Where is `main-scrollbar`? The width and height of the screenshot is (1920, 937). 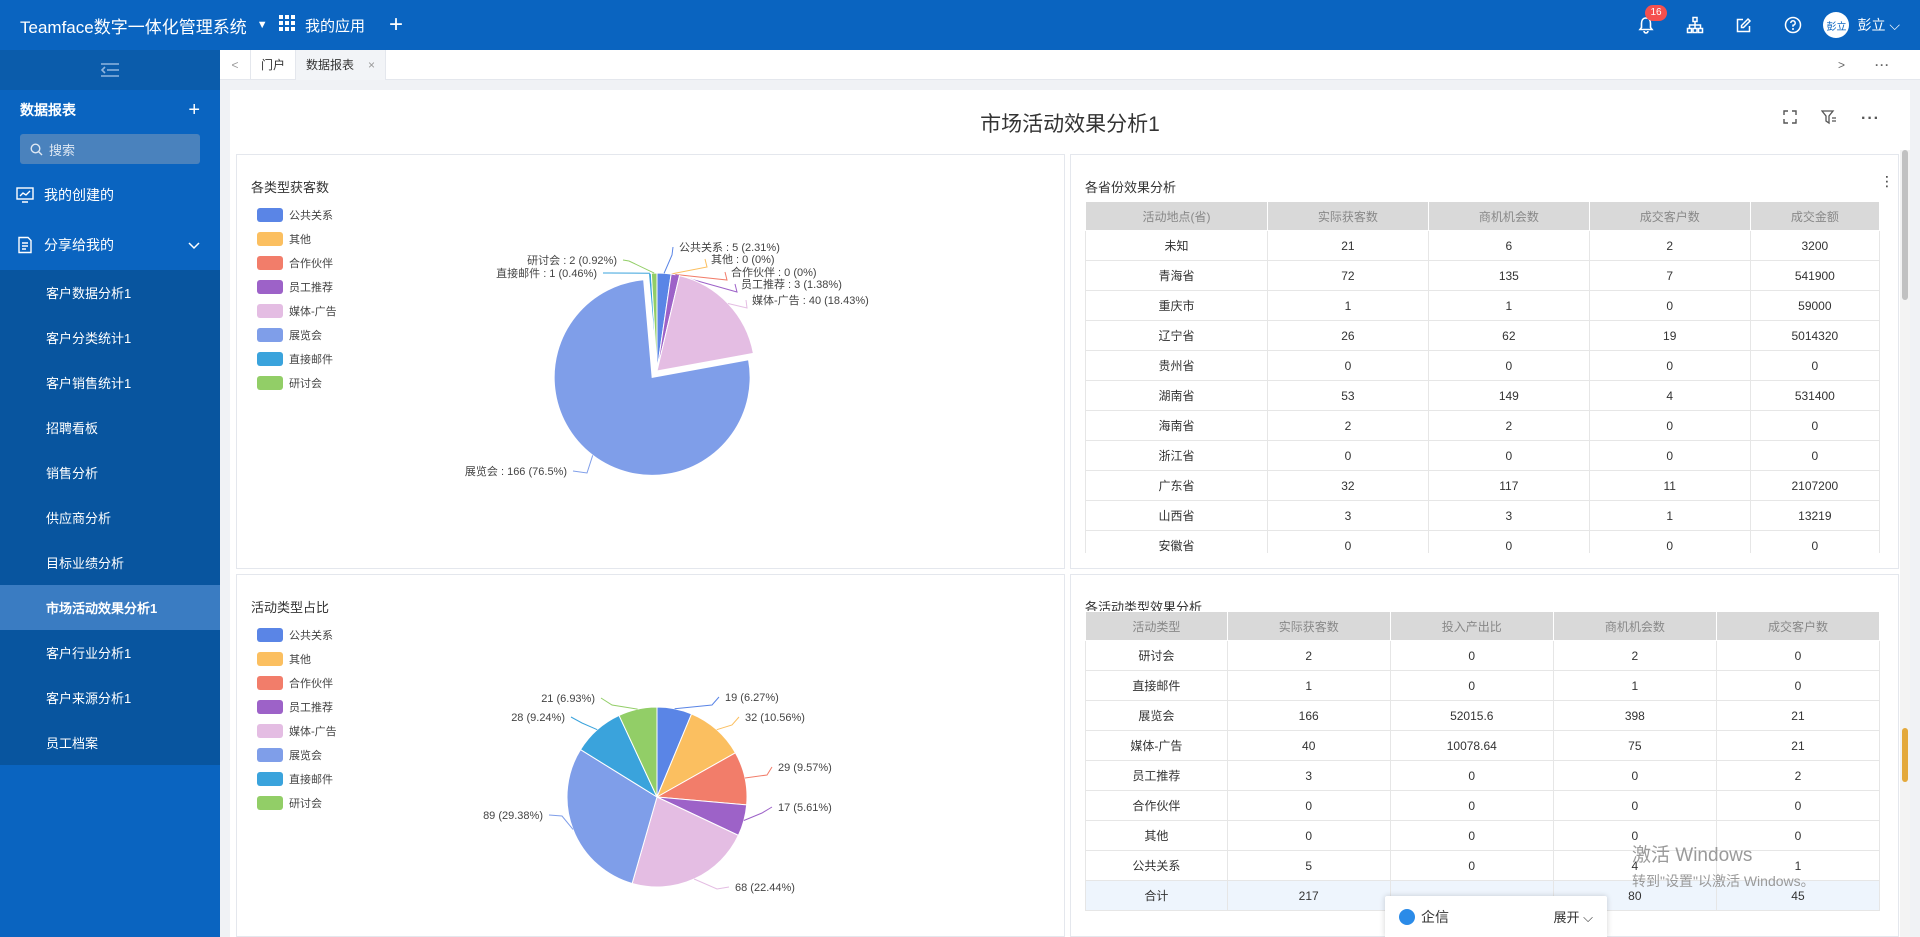
main-scrollbar is located at coordinates (1905, 543).